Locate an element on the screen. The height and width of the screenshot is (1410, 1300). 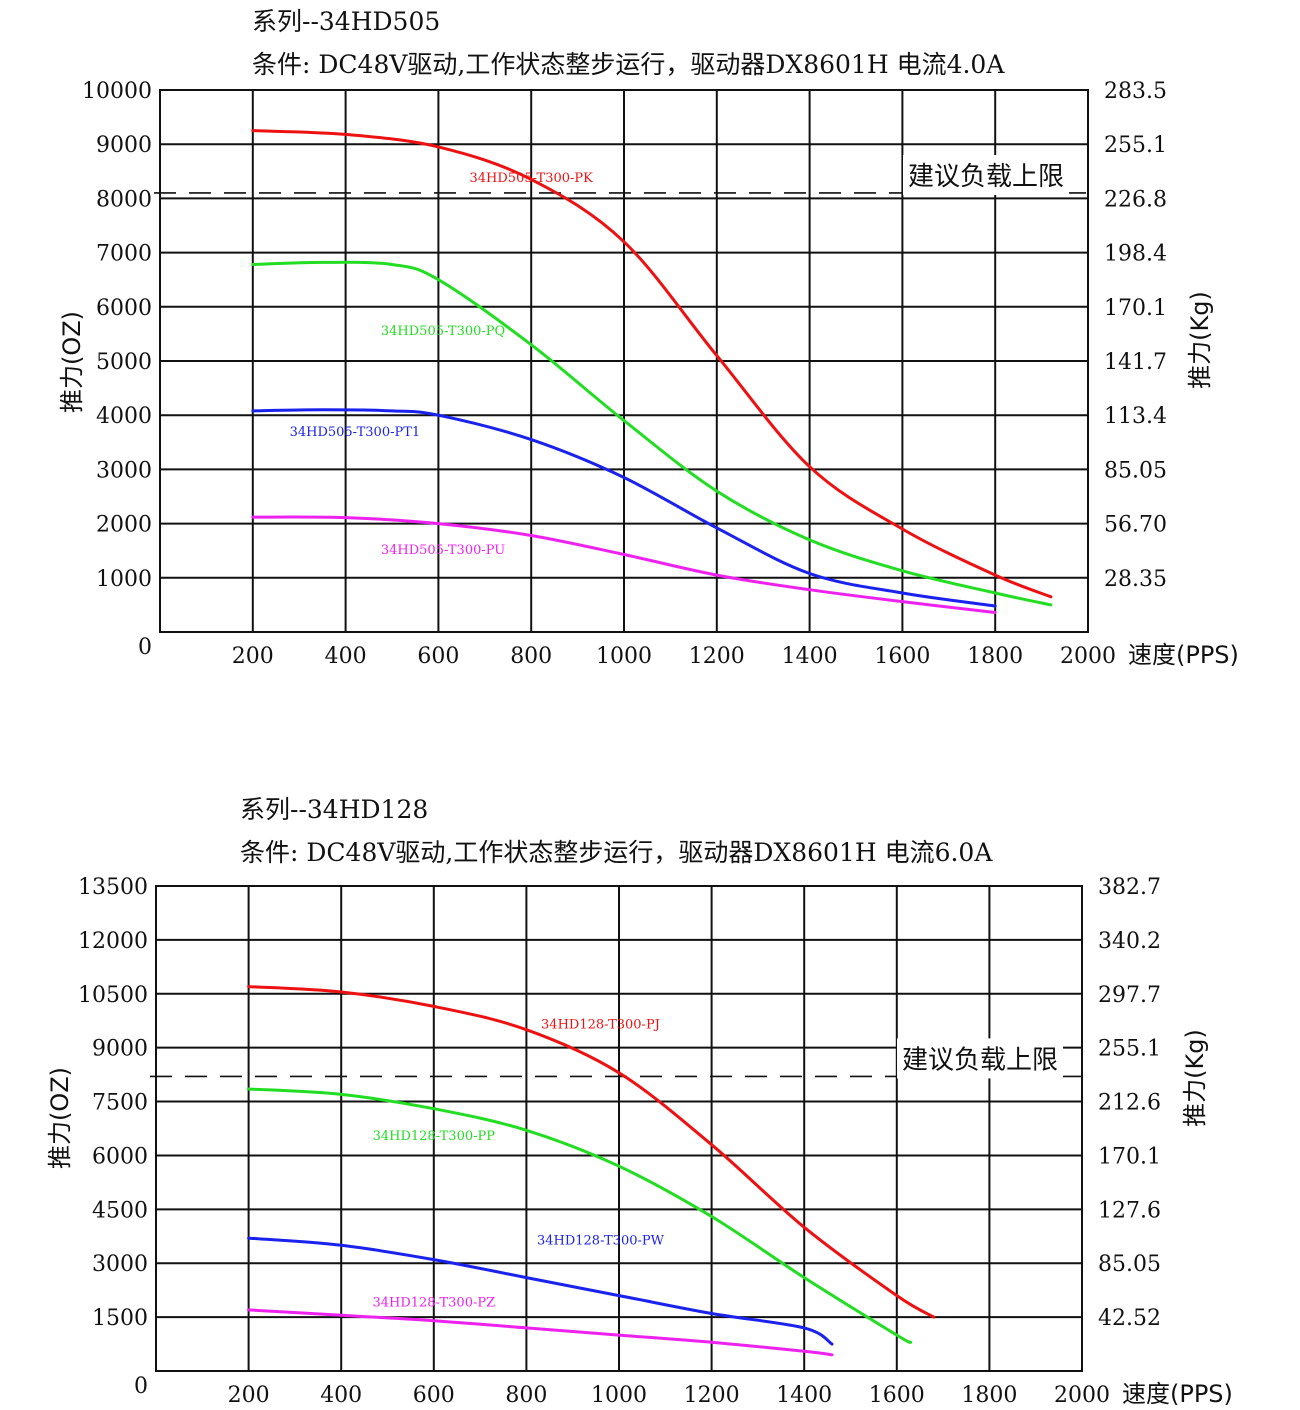
chart2-series-label: 34HD128-T300-PZ is located at coordinates (433, 1303).